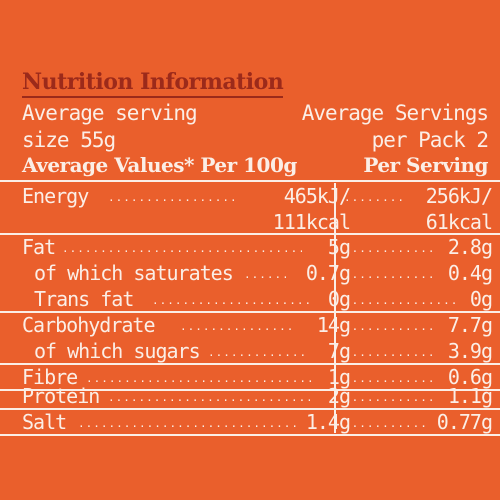 Image resolution: width=500 pixels, height=500 pixels. What do you see at coordinates (257, 222) in the screenshot?
I see `table-row-energy-kcal: 111kcal 61kcal` at bounding box center [257, 222].